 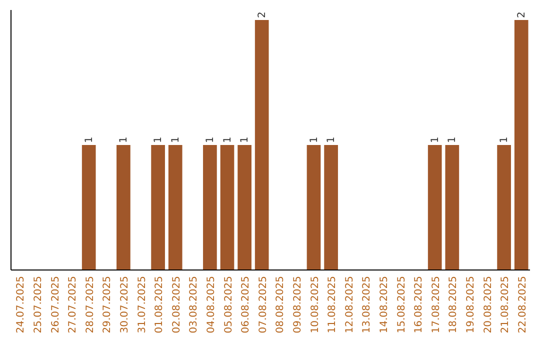 I want to click on x-tick-label: 03.08.2025, so click(x=194, y=305).